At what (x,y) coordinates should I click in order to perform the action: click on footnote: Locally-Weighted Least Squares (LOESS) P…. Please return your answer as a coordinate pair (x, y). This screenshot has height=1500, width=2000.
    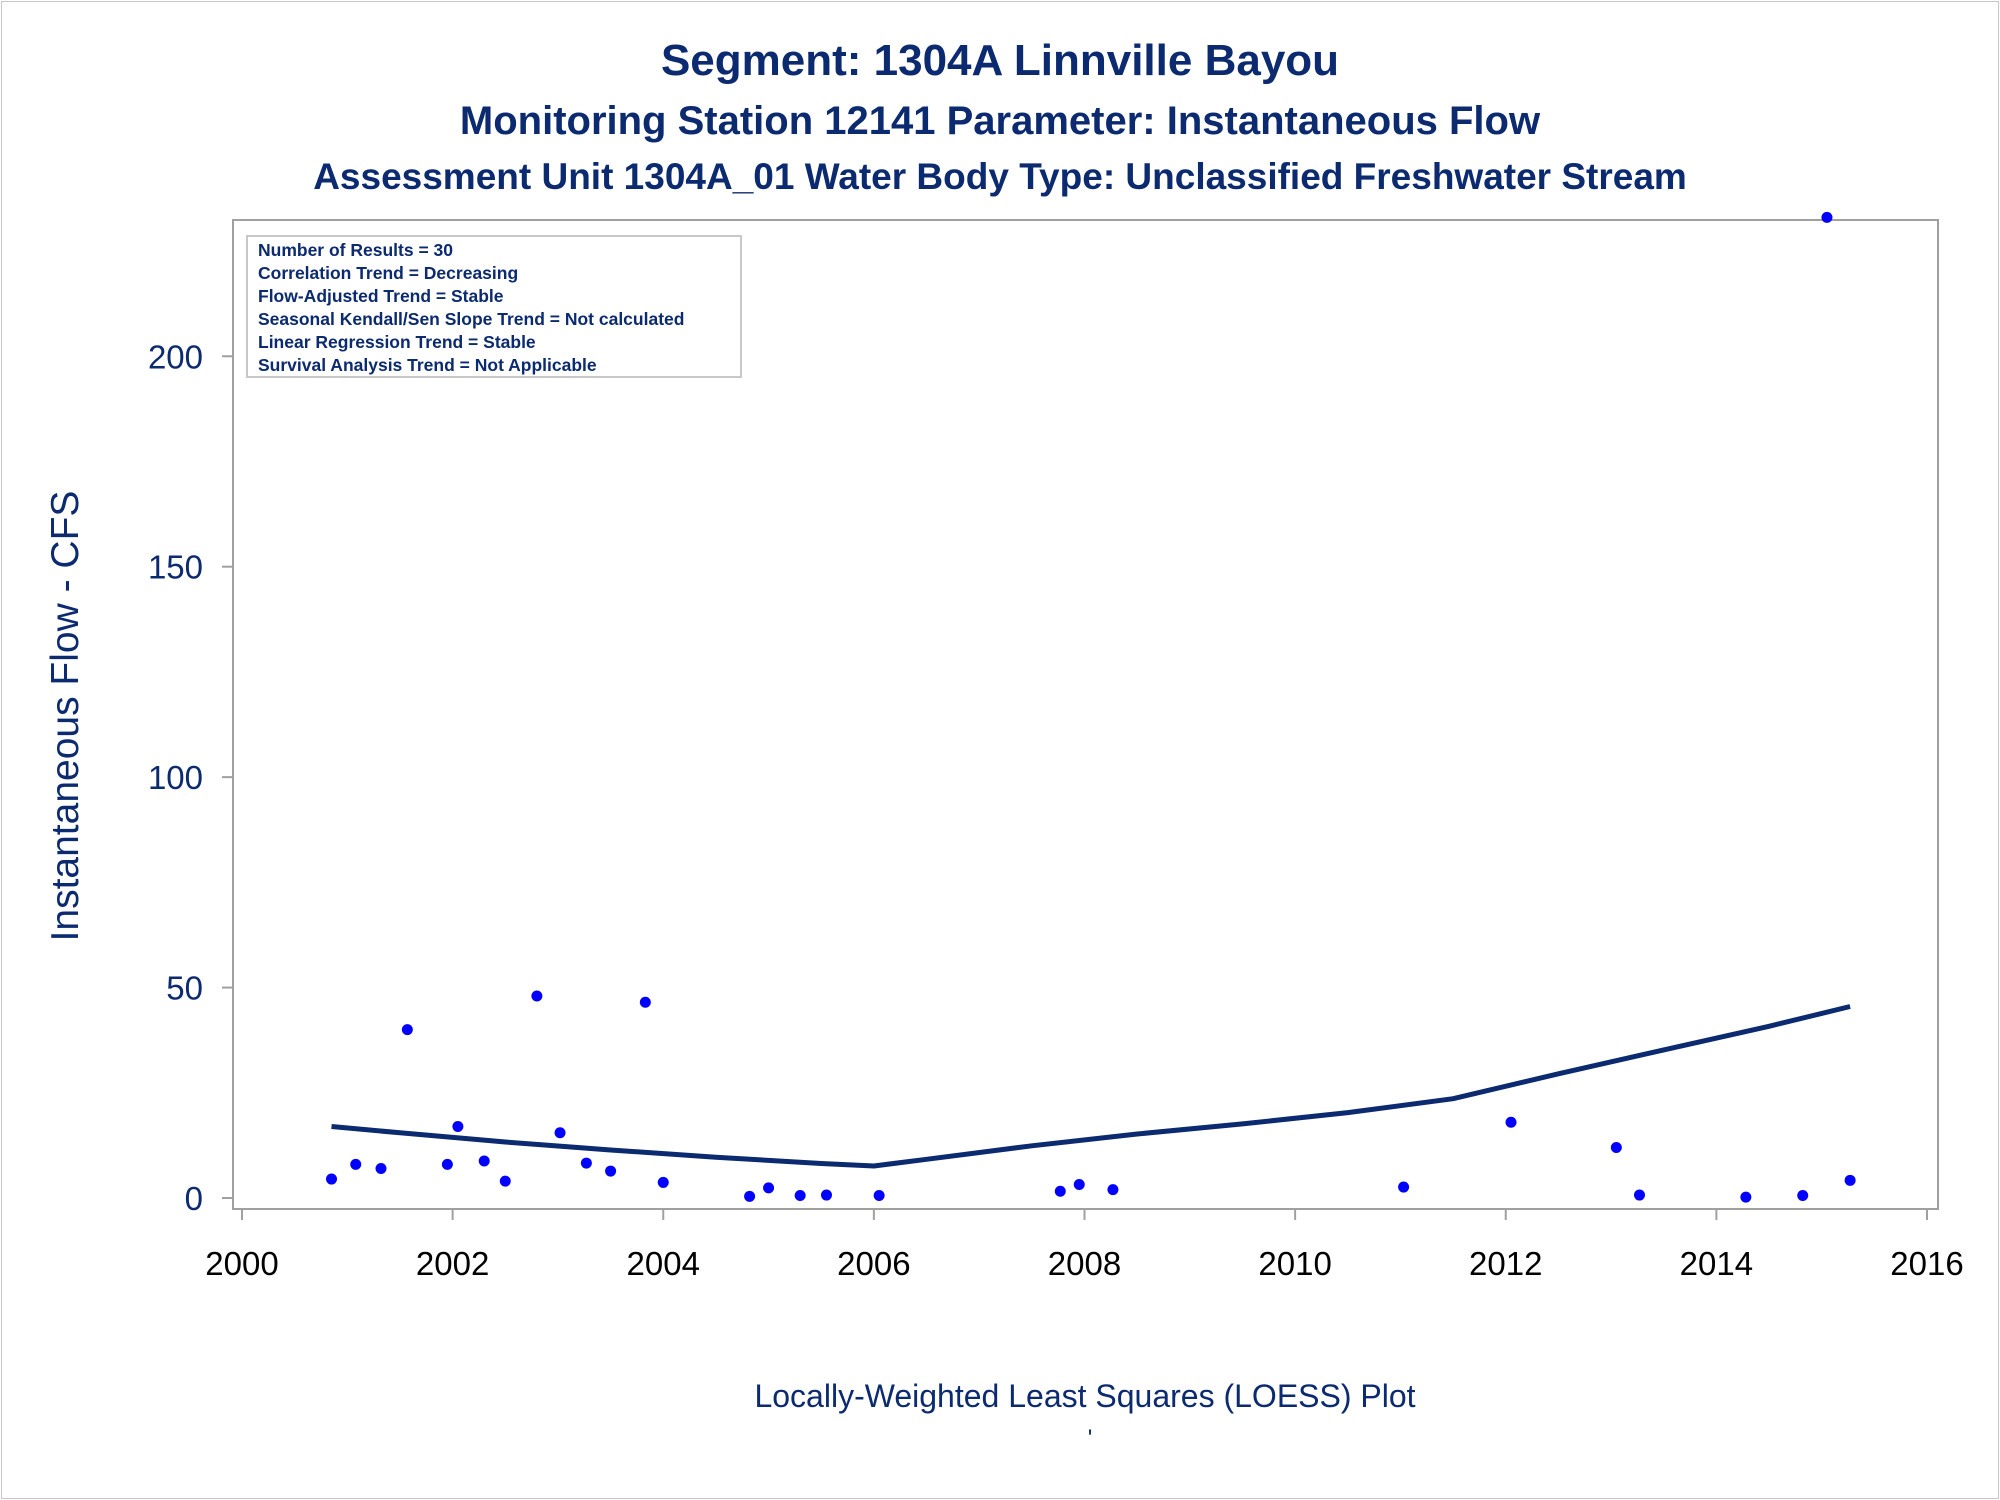
    Looking at the image, I should click on (1085, 1396).